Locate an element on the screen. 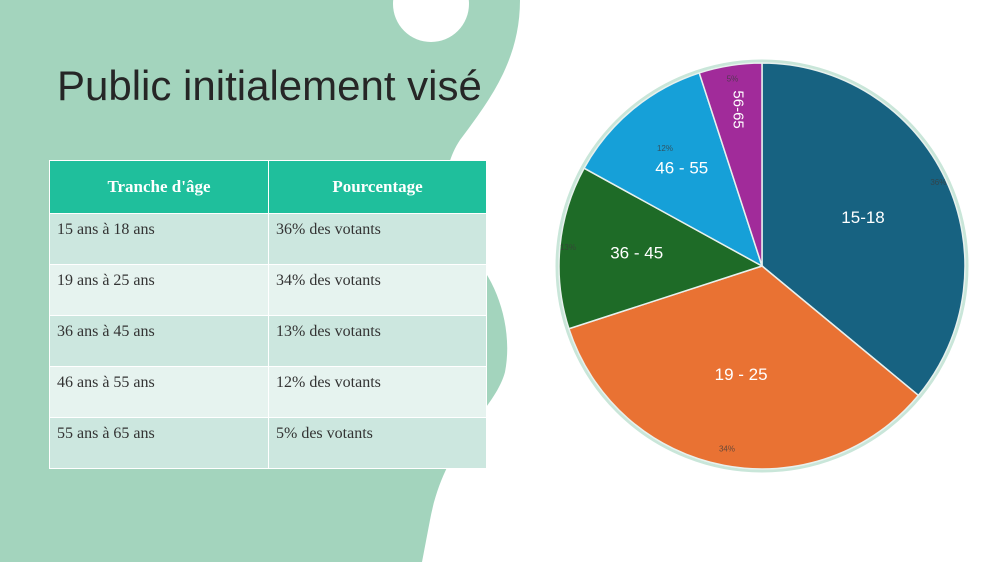 Image resolution: width=998 pixels, height=562 pixels. table-row: 19 ans à 25 ans 34% des votants is located at coordinates (268, 290).